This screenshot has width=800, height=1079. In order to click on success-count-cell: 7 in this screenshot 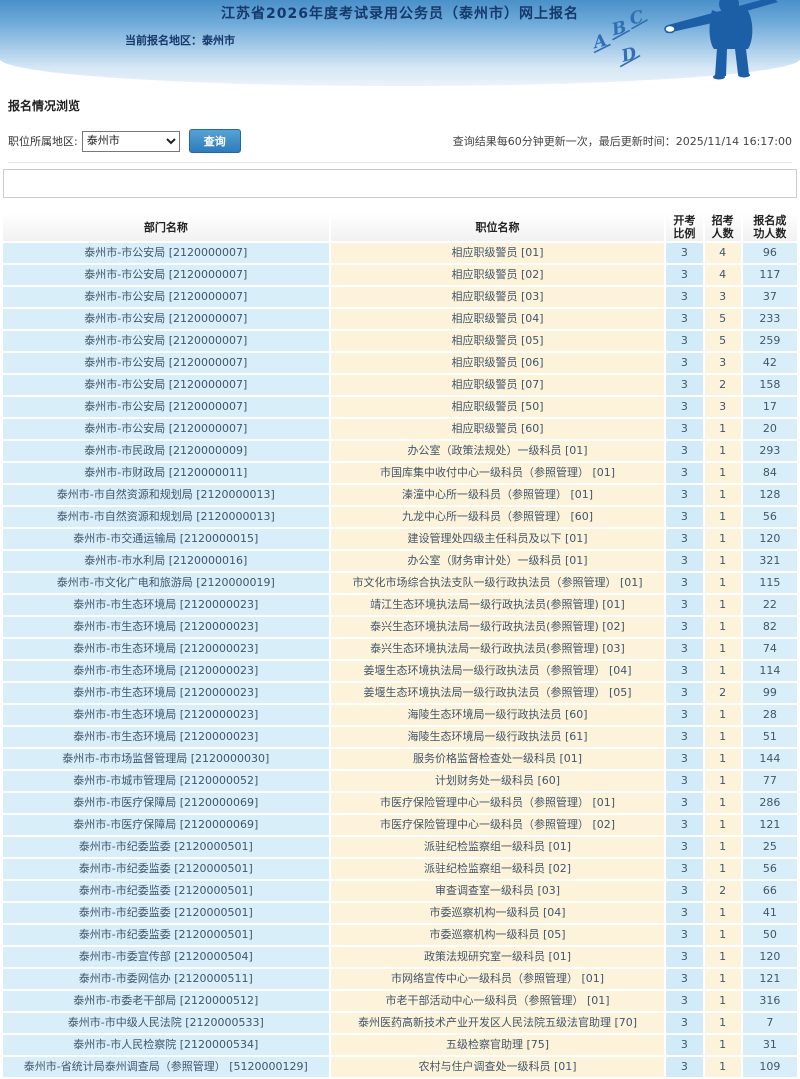, I will do `click(769, 1023)`.